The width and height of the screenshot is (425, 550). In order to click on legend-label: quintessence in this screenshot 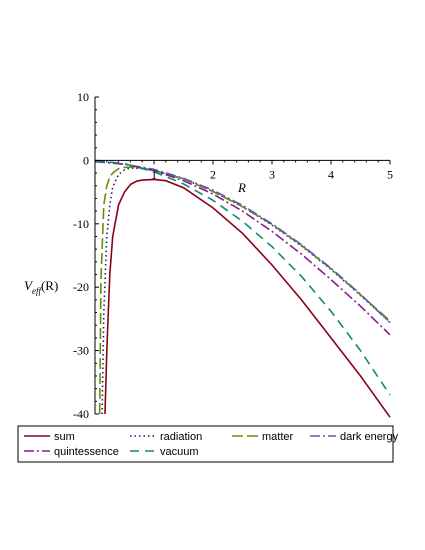, I will do `click(86, 452)`.